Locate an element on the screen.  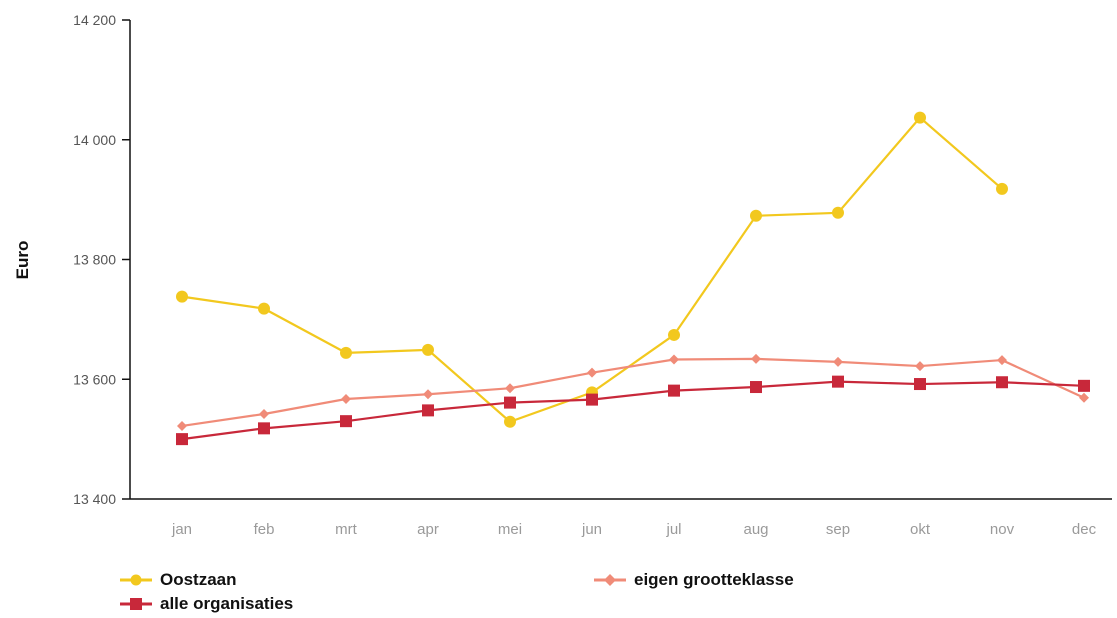
legend-item-alle-organisaties: alle organisaties is located at coordinates (205, 604).